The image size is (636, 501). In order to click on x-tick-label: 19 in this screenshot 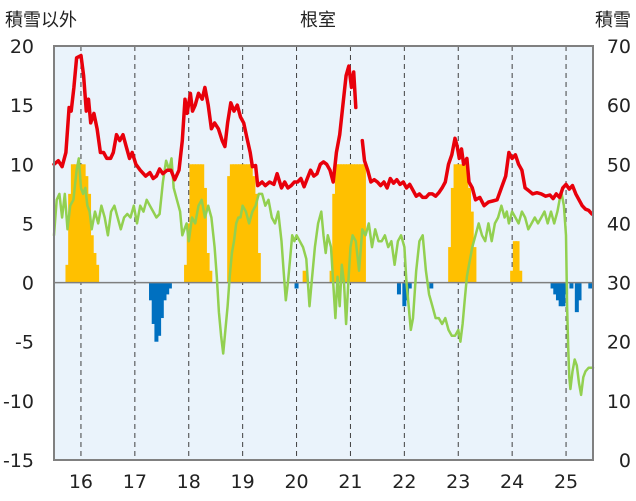, I will do `click(243, 482)`.